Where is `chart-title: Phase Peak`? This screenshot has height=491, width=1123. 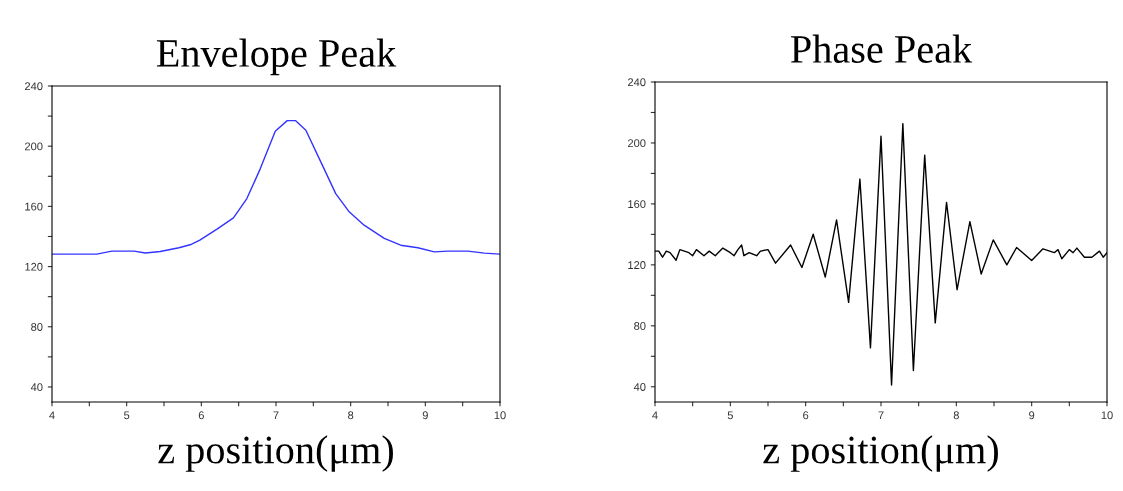
chart-title: Phase Peak is located at coordinates (881, 48).